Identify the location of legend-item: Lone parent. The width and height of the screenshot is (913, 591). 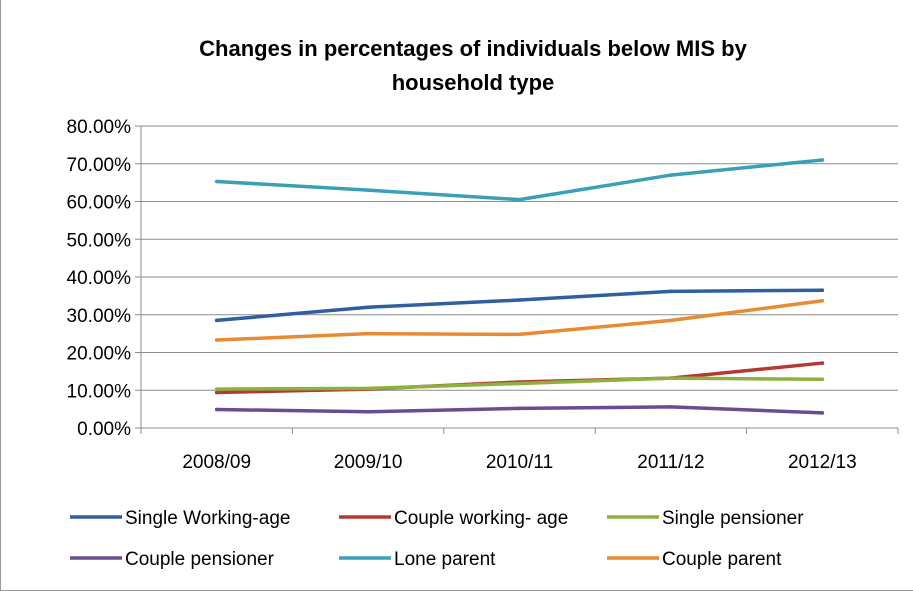
(417, 559).